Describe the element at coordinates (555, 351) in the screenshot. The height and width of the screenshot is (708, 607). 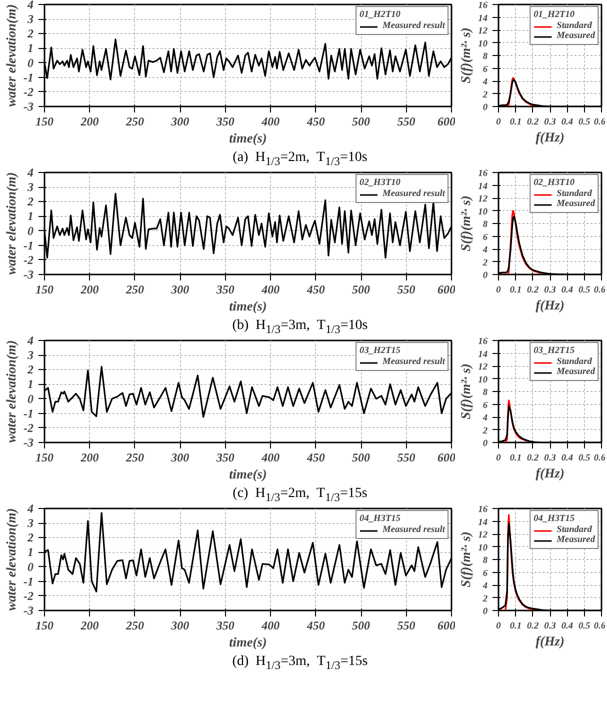
I see `legend-title: 03_H2T15` at that location.